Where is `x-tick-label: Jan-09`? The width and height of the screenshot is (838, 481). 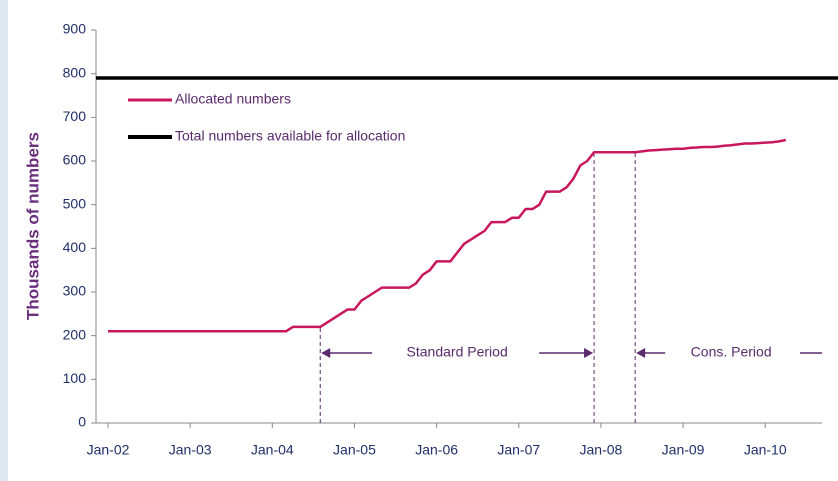
x-tick-label: Jan-09 is located at coordinates (683, 450).